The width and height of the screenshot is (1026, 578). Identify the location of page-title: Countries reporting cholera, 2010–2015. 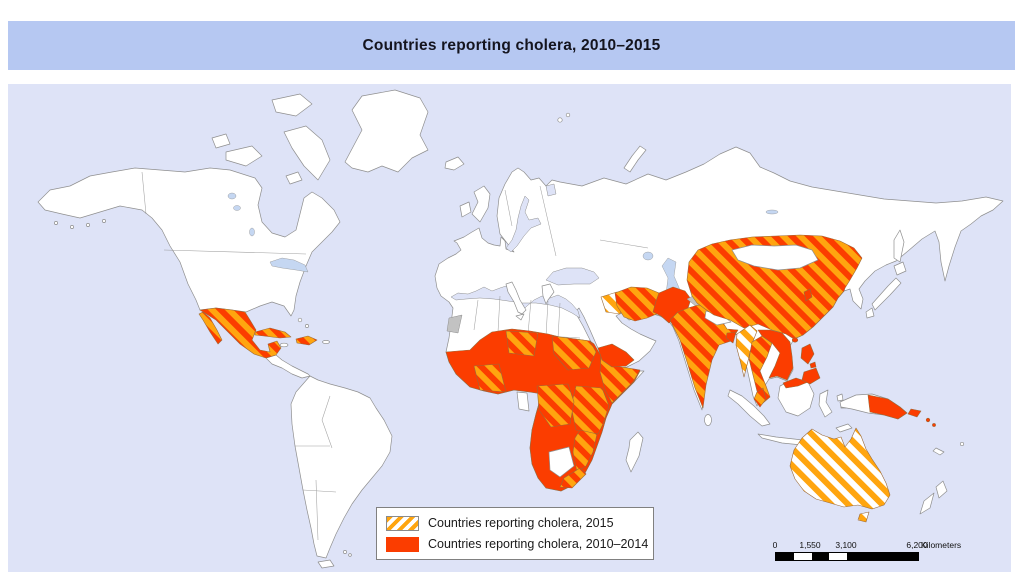
(511, 45).